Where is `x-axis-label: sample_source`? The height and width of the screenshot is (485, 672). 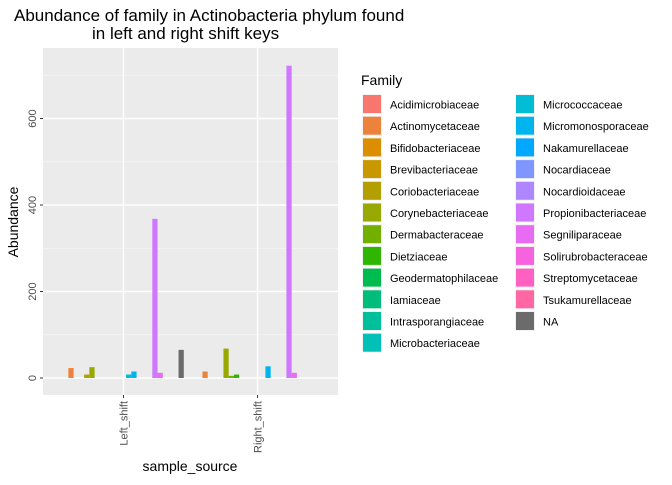
x-axis-label: sample_source is located at coordinates (190, 466).